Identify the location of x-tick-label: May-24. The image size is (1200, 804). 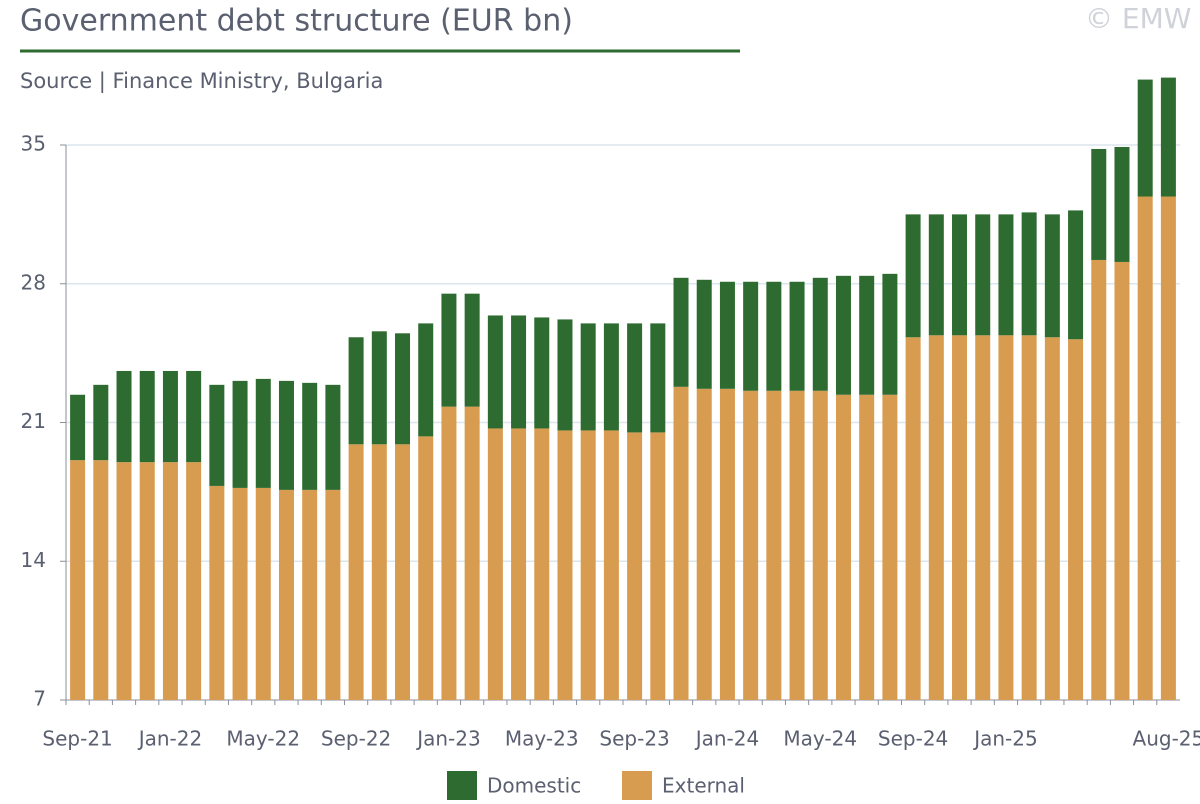
(820, 739).